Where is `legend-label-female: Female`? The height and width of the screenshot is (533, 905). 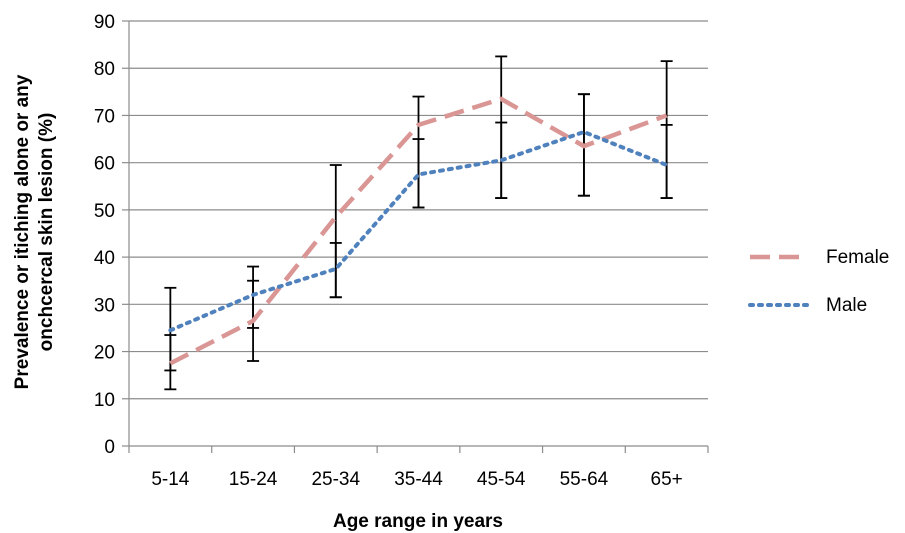
legend-label-female: Female is located at coordinates (857, 257).